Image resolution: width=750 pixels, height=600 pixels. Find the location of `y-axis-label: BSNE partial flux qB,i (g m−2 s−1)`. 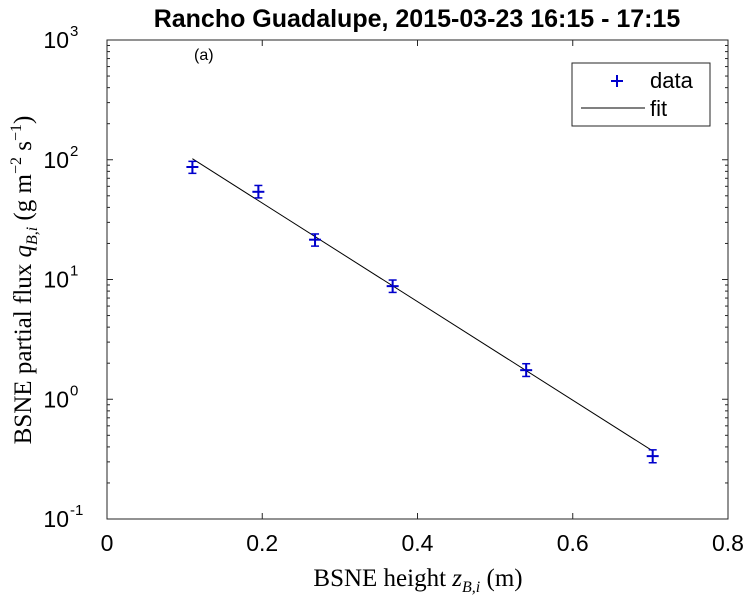

y-axis-label: BSNE partial flux qB,i (g m−2 s−1) is located at coordinates (24, 280).